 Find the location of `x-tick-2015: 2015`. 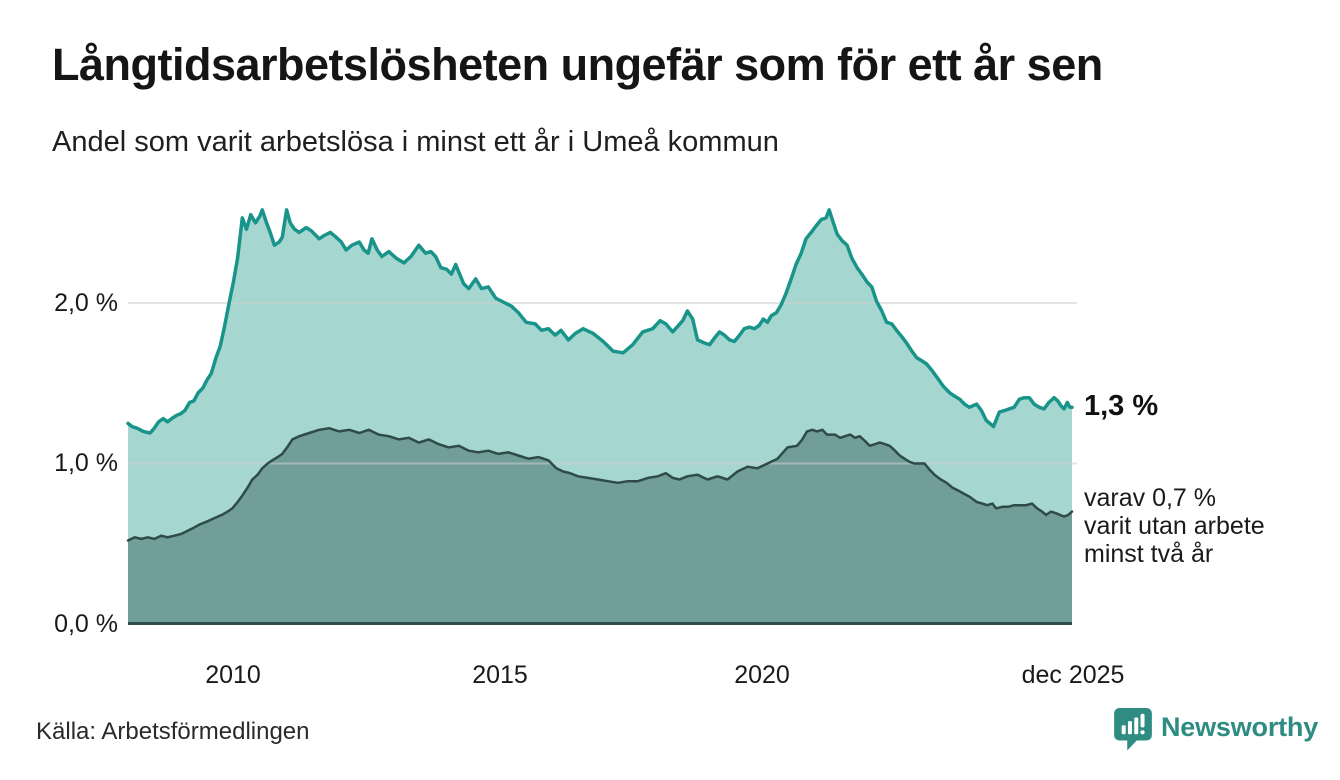

x-tick-2015: 2015 is located at coordinates (500, 675).